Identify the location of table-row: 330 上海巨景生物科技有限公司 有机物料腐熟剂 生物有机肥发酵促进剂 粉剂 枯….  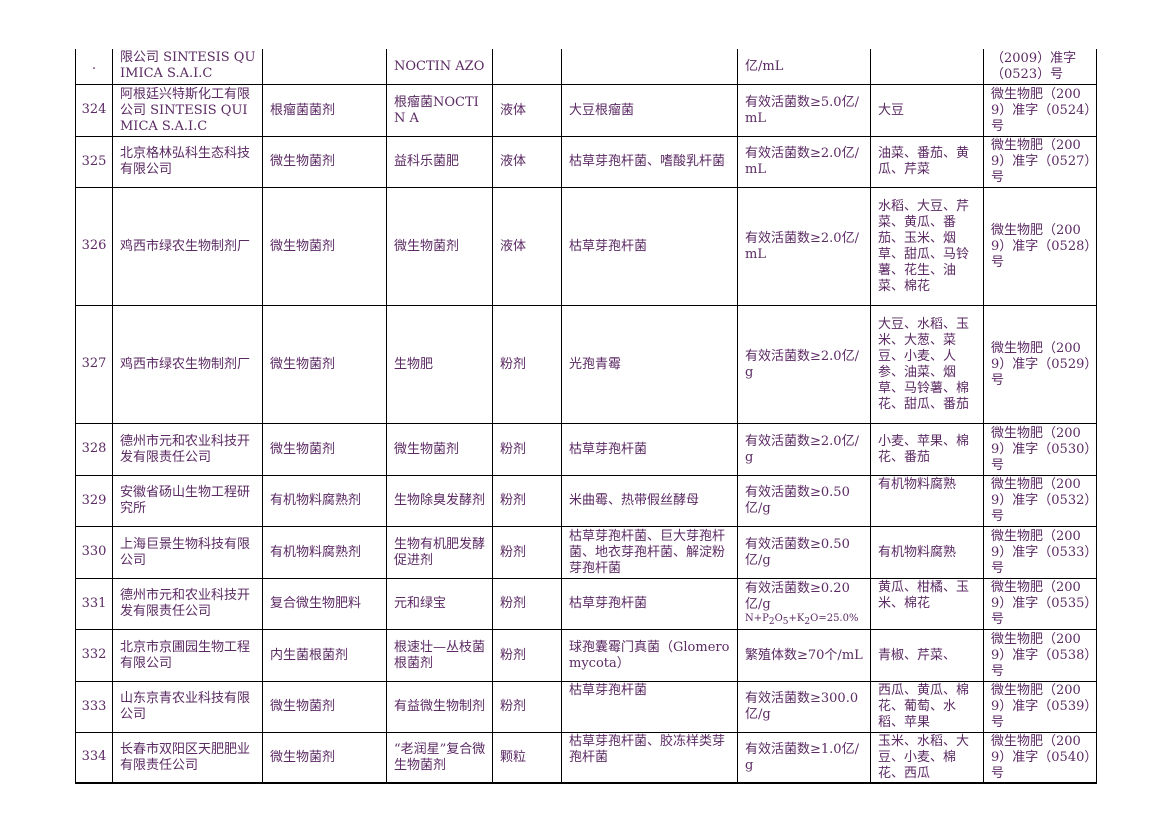
(586, 552).